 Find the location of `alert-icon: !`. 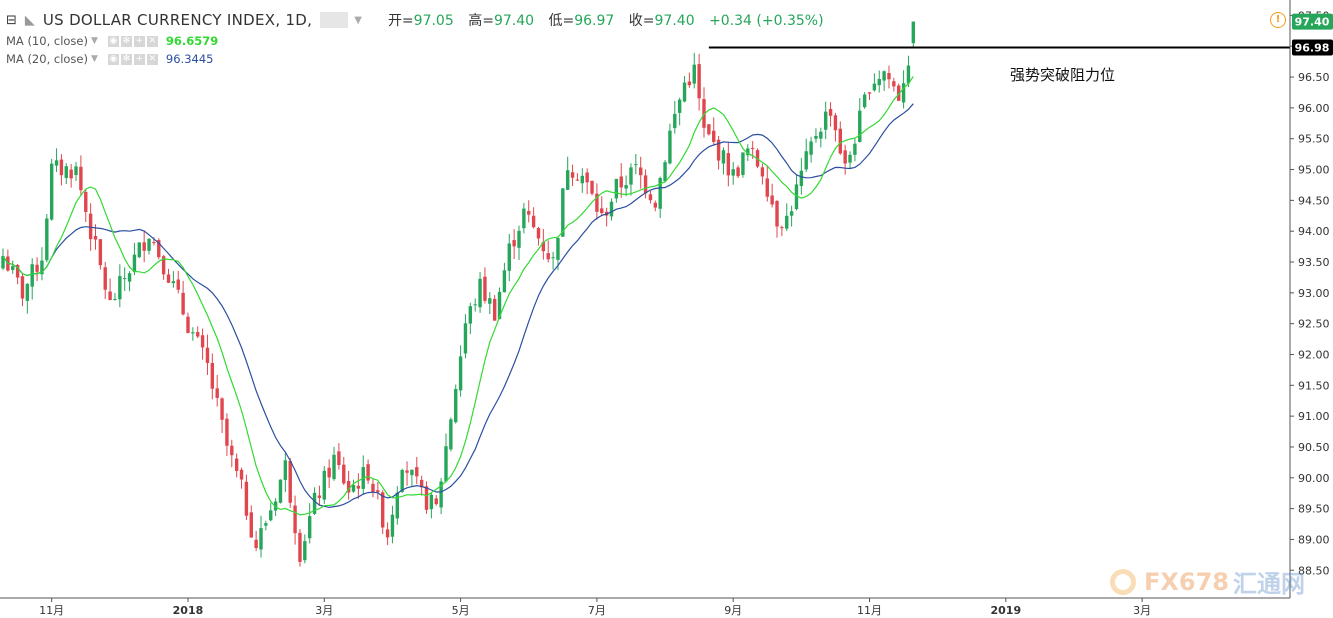

alert-icon: ! is located at coordinates (1278, 20).